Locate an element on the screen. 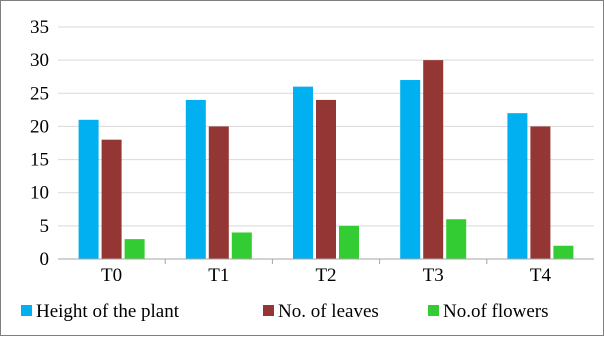 This screenshot has width=604, height=340. y-tick-label: 25 is located at coordinates (39, 93).